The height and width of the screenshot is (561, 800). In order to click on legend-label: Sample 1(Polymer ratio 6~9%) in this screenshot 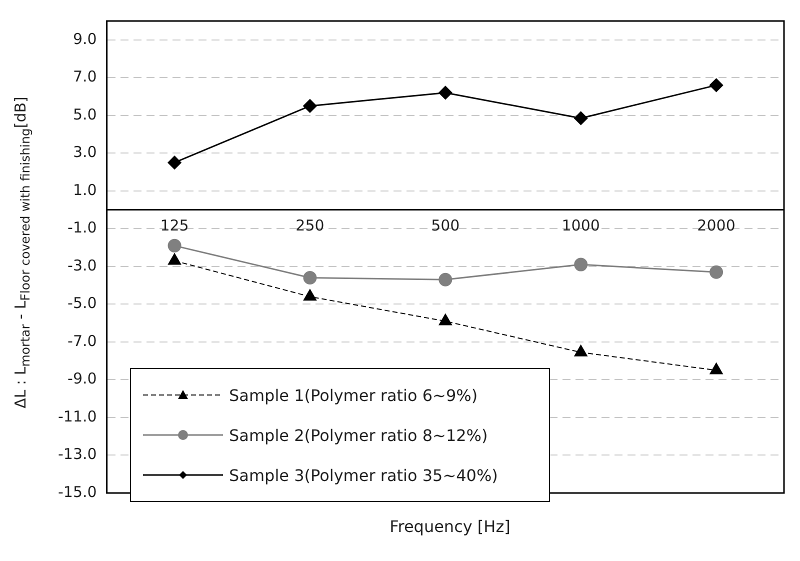, I will do `click(353, 395)`.